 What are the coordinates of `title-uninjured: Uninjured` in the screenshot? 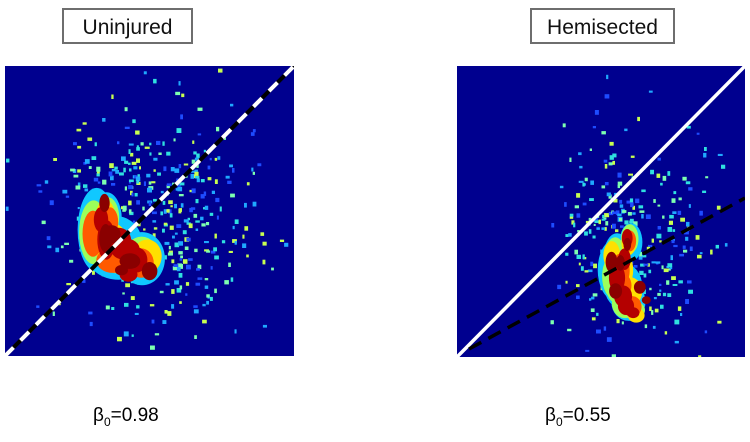 It's located at (127, 26).